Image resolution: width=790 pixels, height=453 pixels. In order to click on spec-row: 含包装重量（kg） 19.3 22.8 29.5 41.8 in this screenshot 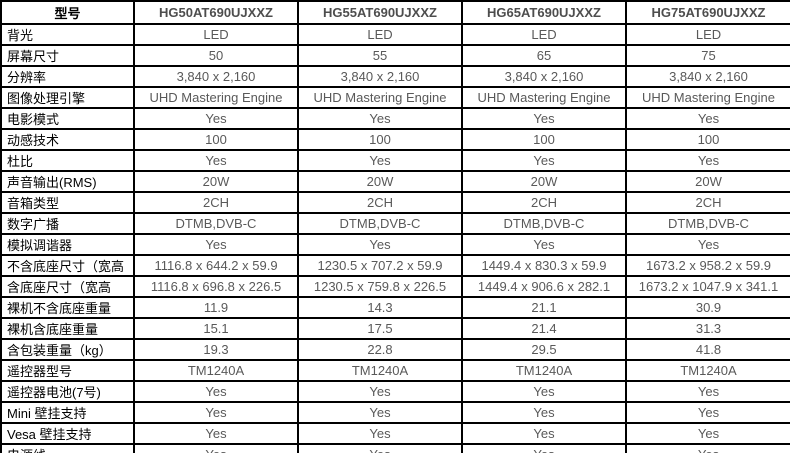, I will do `click(395, 349)`.